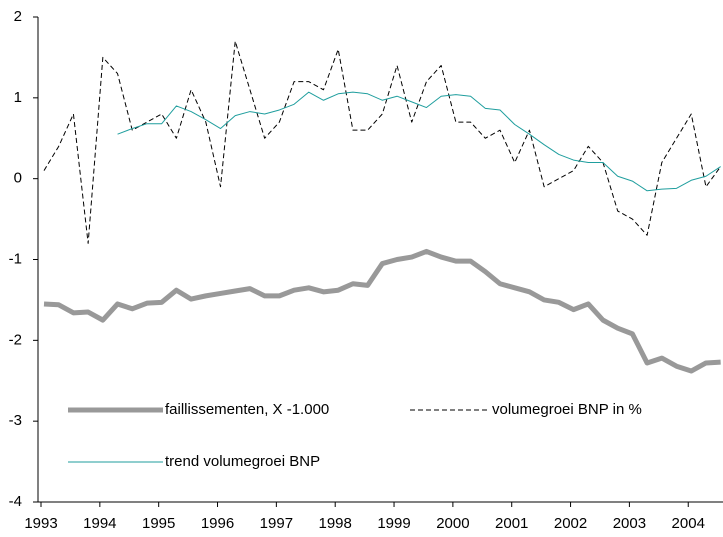 The width and height of the screenshot is (723, 537). I want to click on x-tick-label: 2000, so click(452, 523).